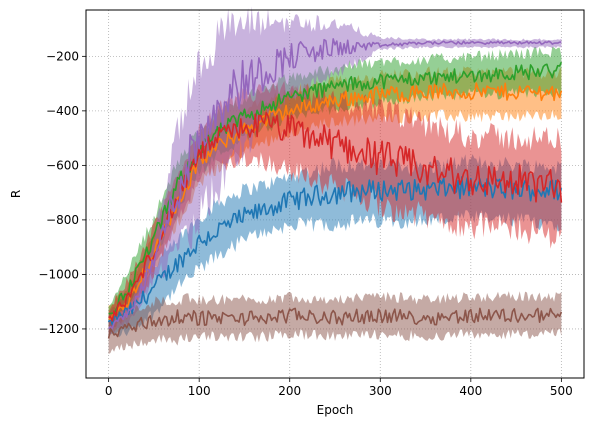 Image resolution: width=592 pixels, height=432 pixels. What do you see at coordinates (109, 391) in the screenshot?
I see `x-tick-label: 0` at bounding box center [109, 391].